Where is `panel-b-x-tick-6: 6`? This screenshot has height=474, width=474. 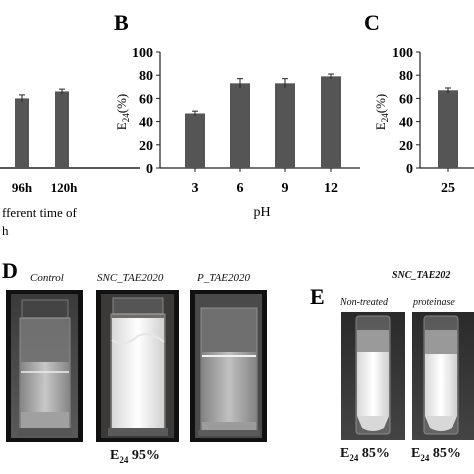 panel-b-x-tick-6: 6 is located at coordinates (240, 188).